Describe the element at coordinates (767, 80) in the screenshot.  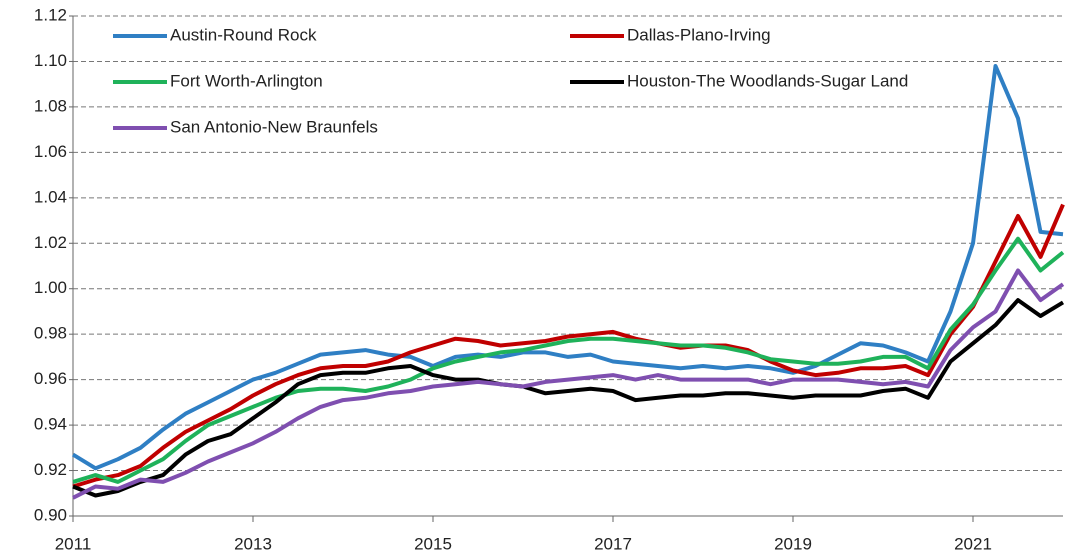
I see `legend-label: Houston-The Woodlands-Sugar Land` at that location.